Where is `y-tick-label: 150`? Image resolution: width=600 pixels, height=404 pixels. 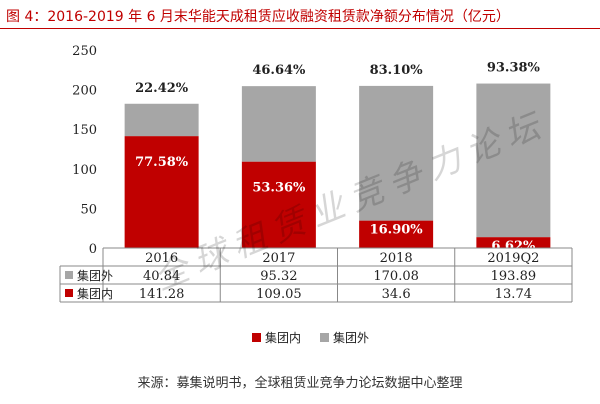
y-tick-label: 150 is located at coordinates (84, 130).